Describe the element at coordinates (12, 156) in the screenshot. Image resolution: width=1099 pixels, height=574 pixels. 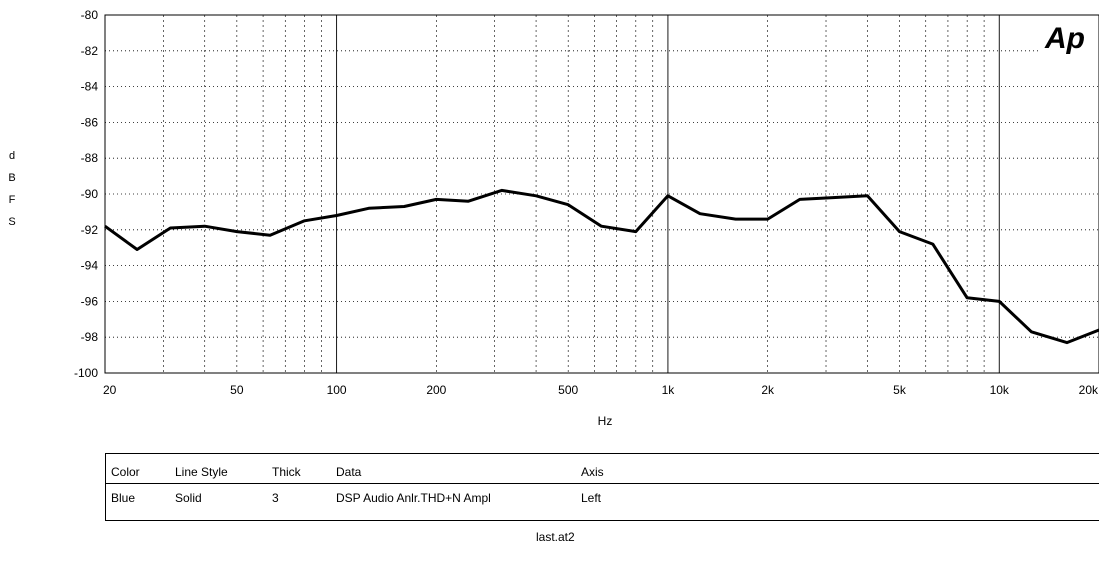
I see `y-axis-label-char: d` at that location.